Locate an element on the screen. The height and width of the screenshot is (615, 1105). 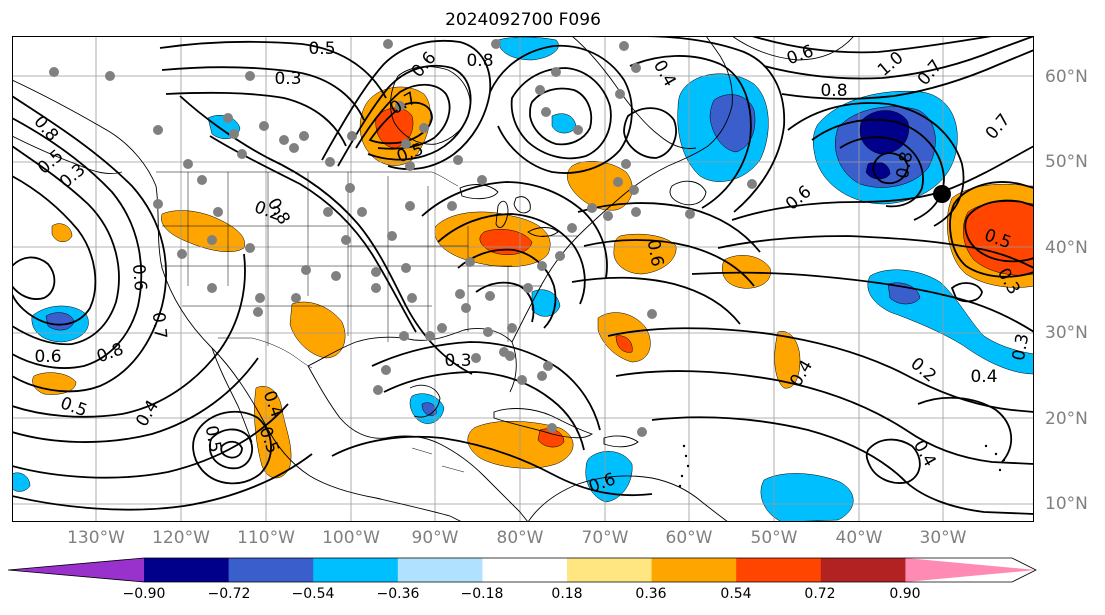
colorbar-segments is located at coordinates (522, 570).